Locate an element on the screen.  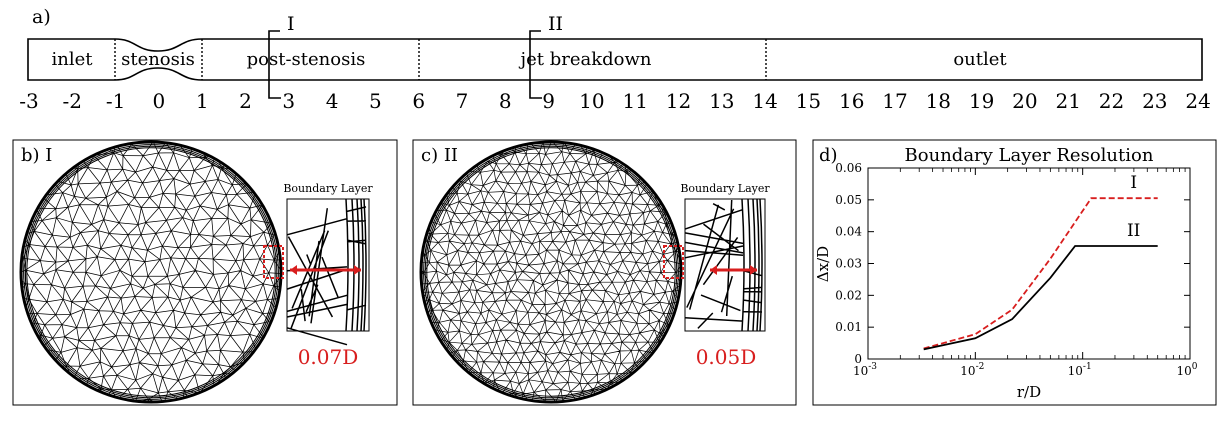
mesh-edges is located at coordinates (551, 272).